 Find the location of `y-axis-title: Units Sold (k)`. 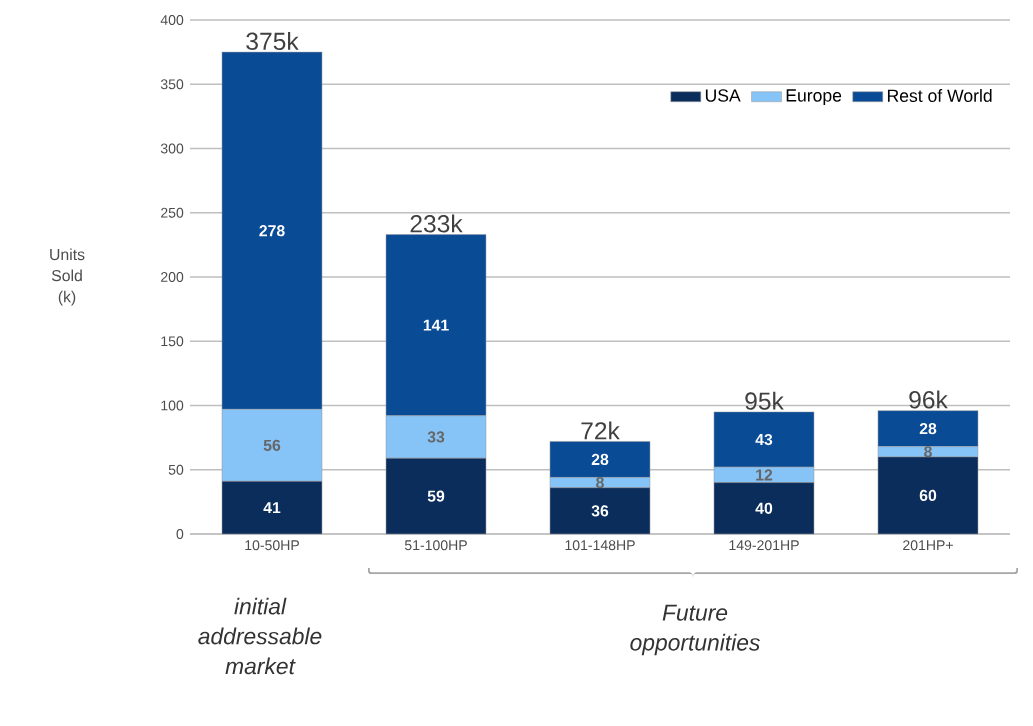

y-axis-title: Units Sold (k) is located at coordinates (67, 277).